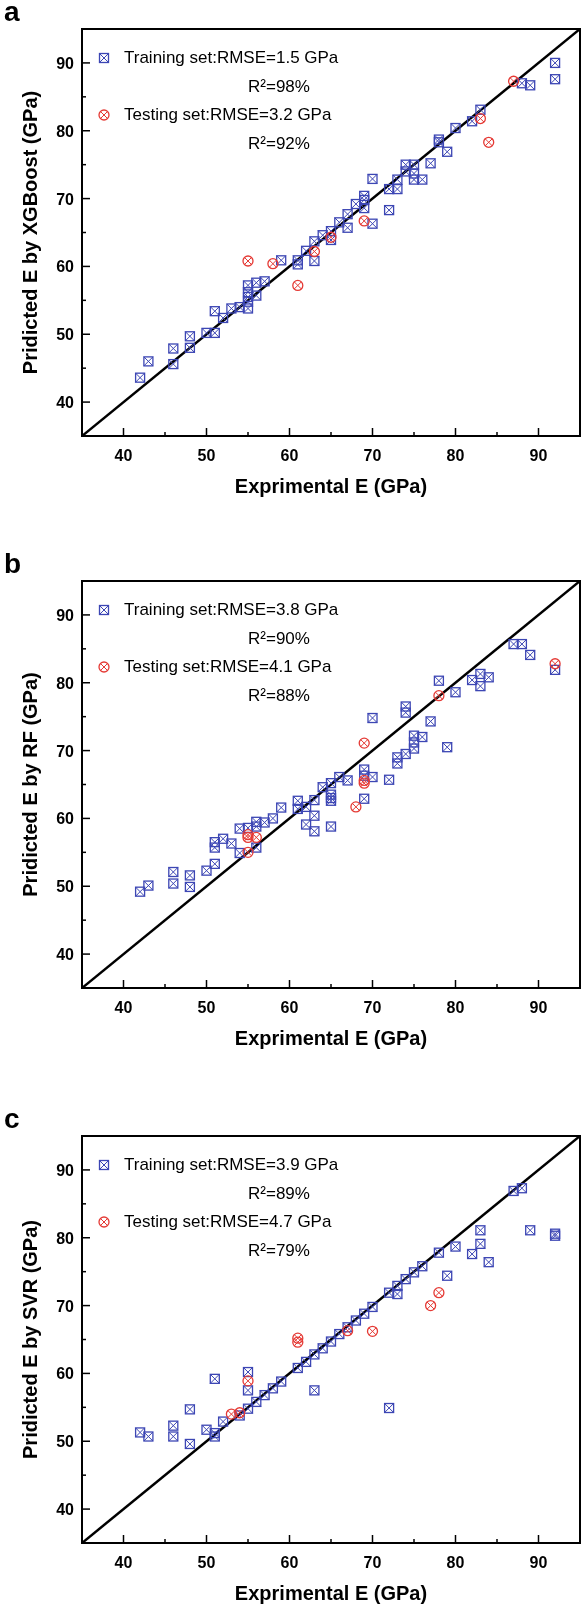 The height and width of the screenshot is (1607, 582). What do you see at coordinates (289, 1562) in the screenshot?
I see `x-tick-label: 60` at bounding box center [289, 1562].